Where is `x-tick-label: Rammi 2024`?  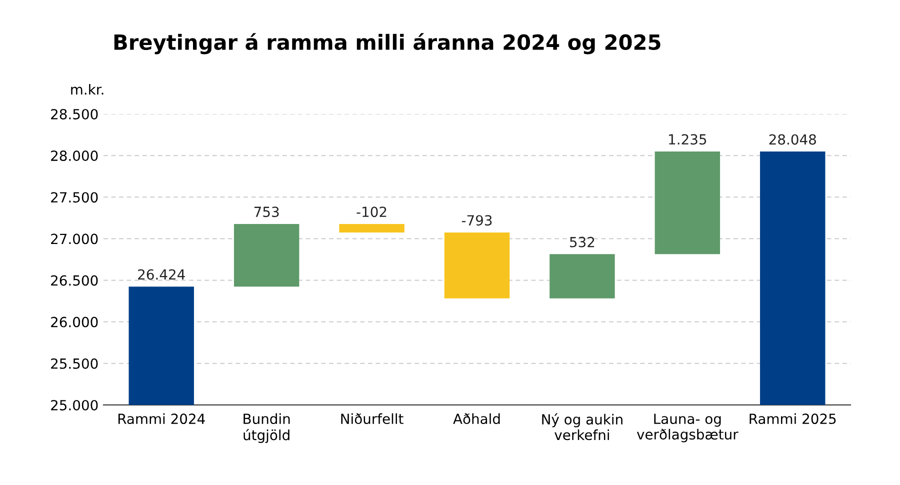 x-tick-label: Rammi 2024 is located at coordinates (161, 418).